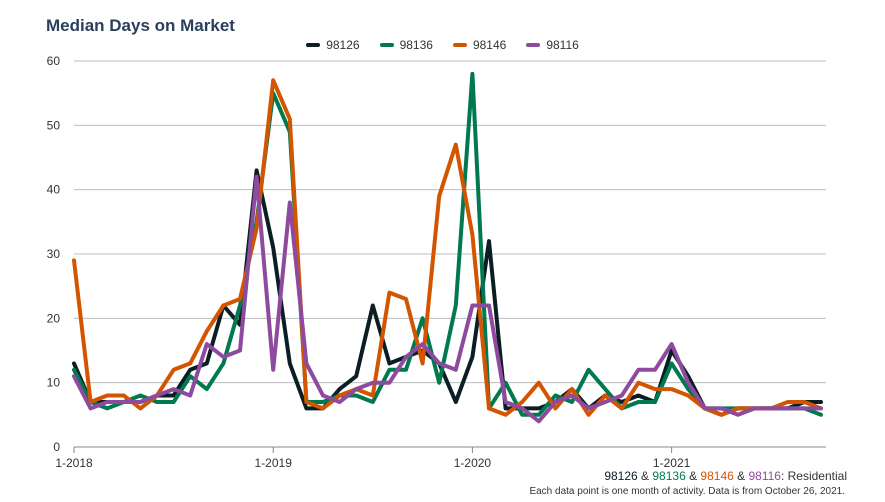 Image resolution: width=885 pixels, height=502 pixels. I want to click on legend-label: 98146, so click(489, 45).